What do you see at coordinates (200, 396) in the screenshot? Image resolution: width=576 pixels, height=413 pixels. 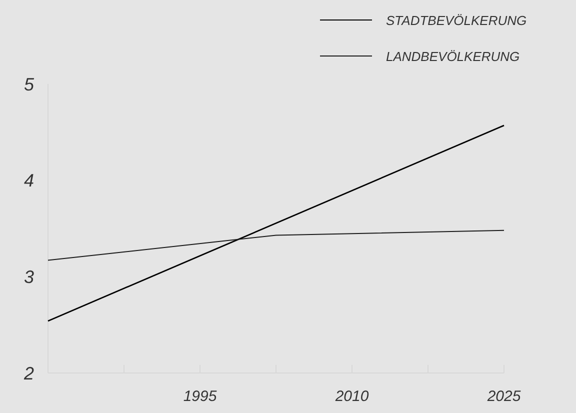 I see `x-tick-label: 1995` at bounding box center [200, 396].